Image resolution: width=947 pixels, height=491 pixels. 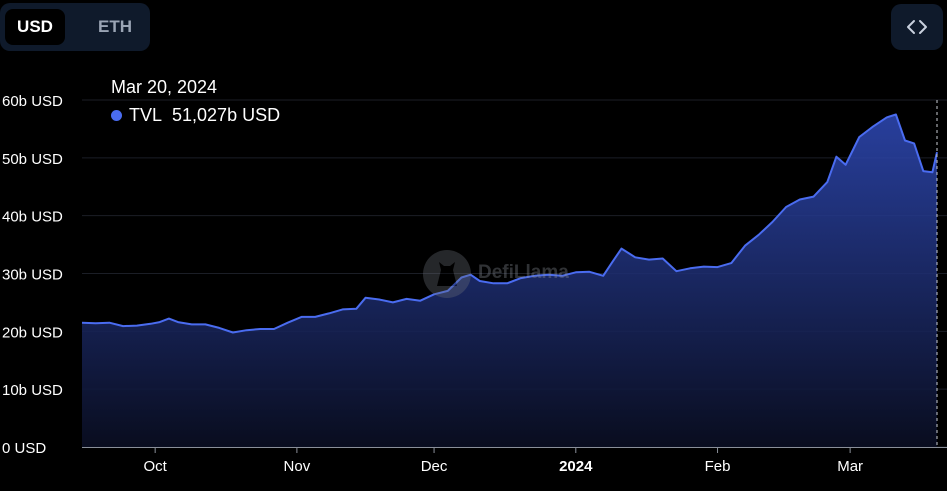 I want to click on y-tick-label: 30b USD, so click(x=32, y=275).